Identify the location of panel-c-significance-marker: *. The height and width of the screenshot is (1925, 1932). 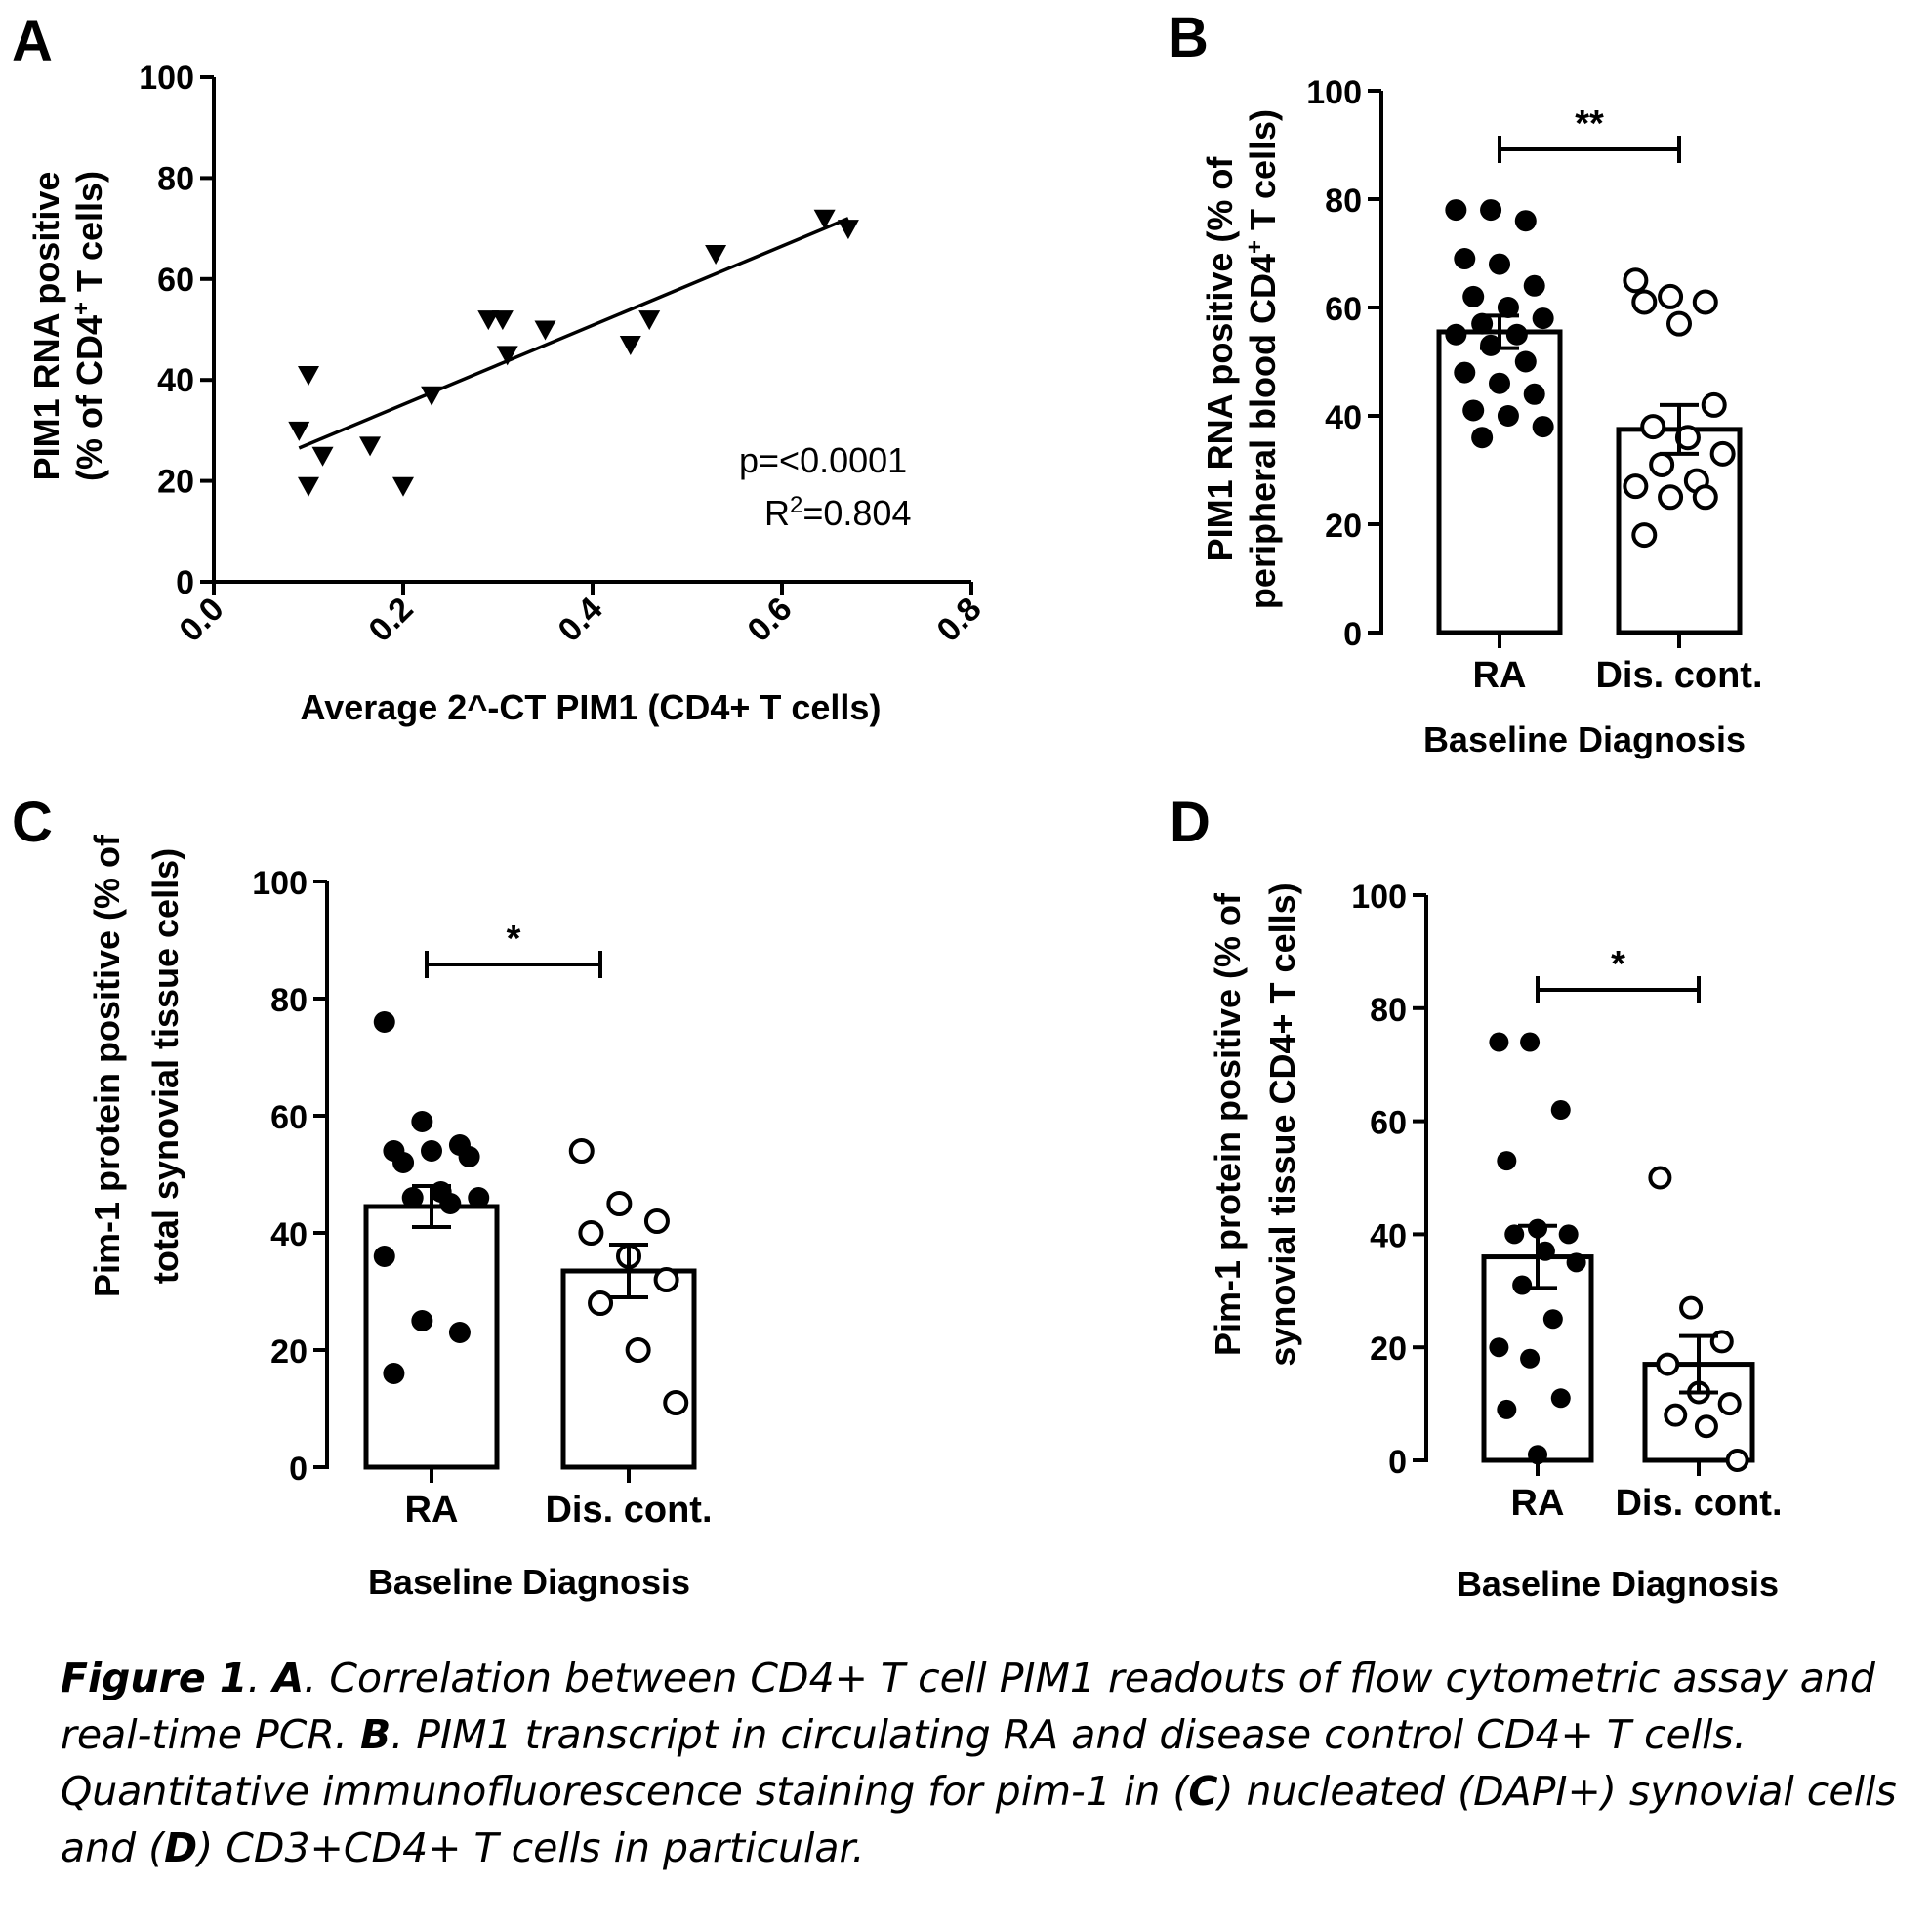
(514, 939).